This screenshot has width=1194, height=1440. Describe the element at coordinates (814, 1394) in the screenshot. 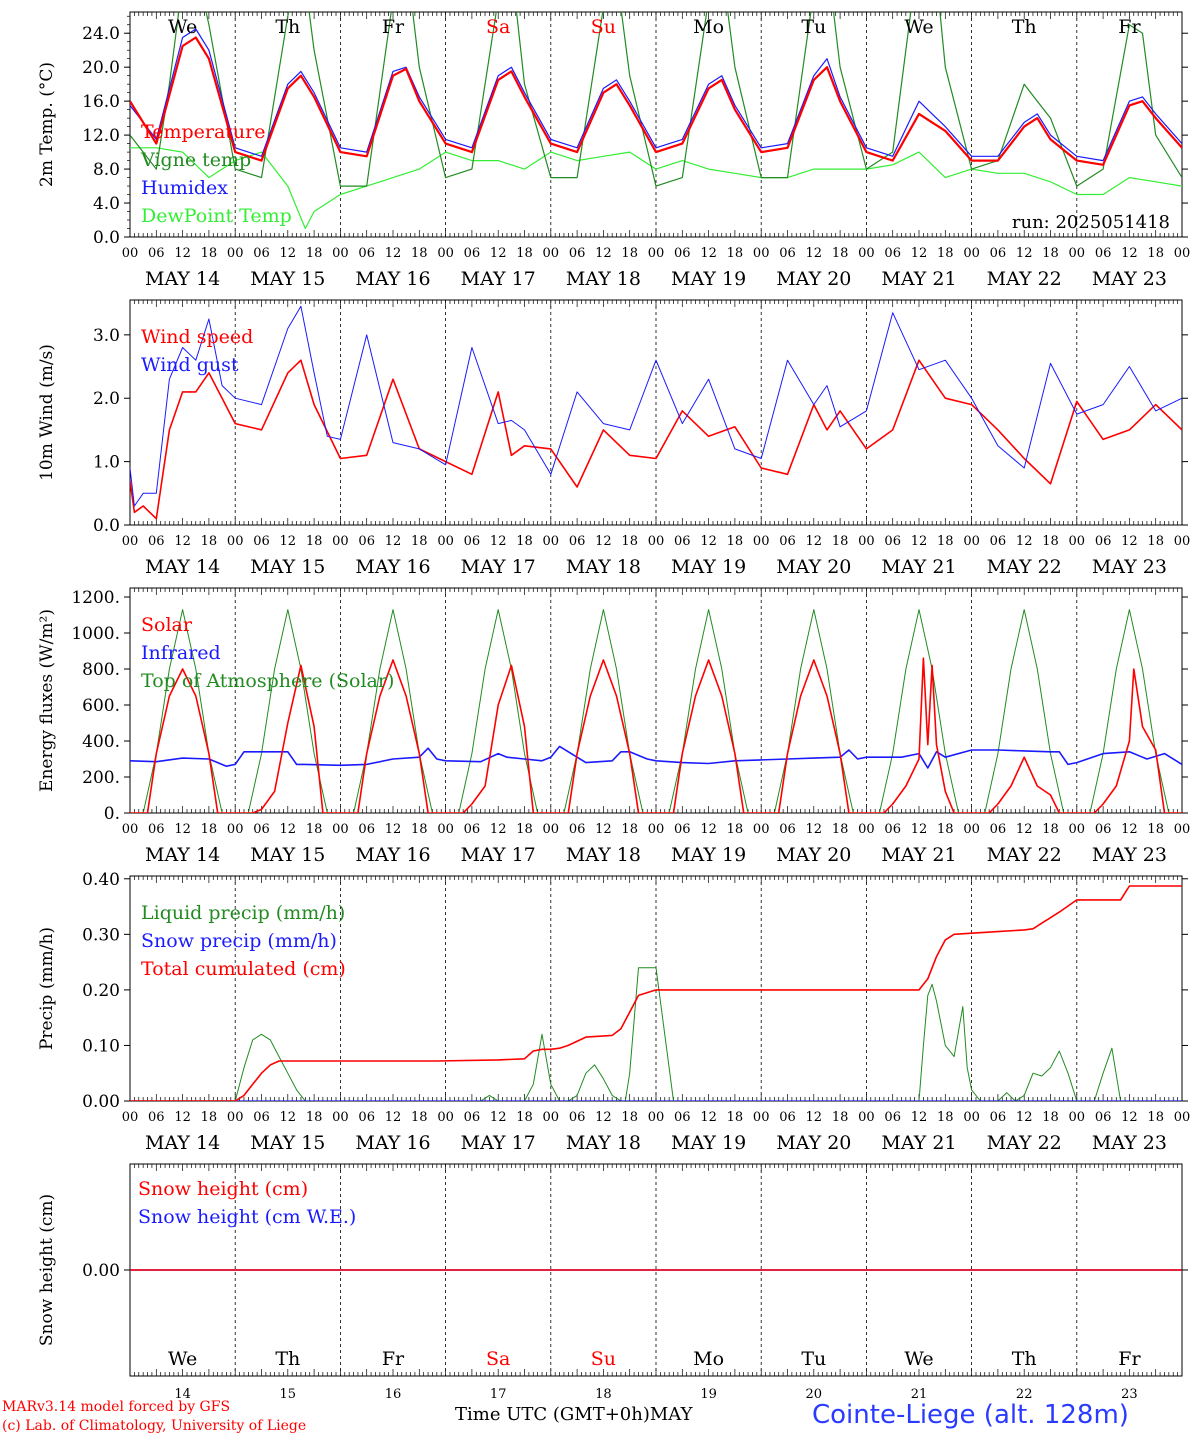

I see `day-number-label: 20` at that location.